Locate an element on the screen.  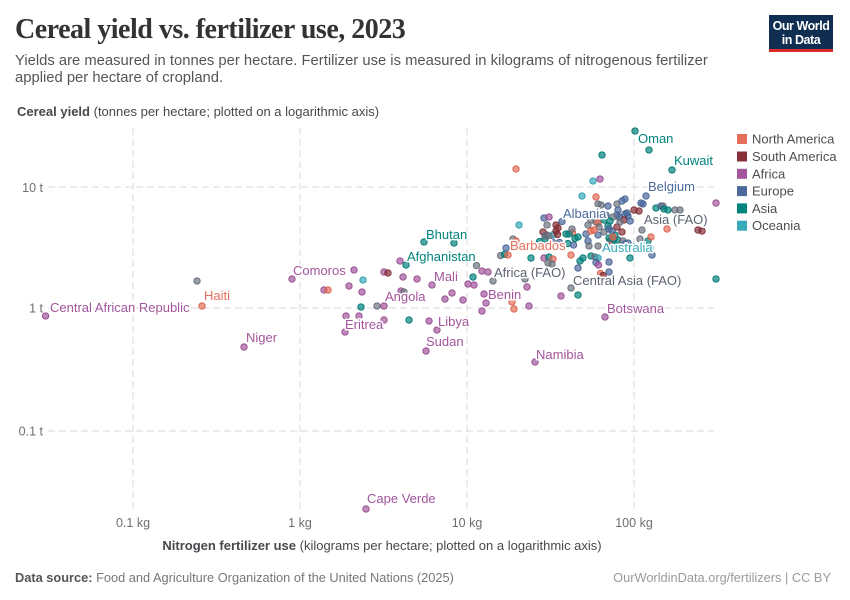
svg-text: Niger is located at coordinates (262, 337).